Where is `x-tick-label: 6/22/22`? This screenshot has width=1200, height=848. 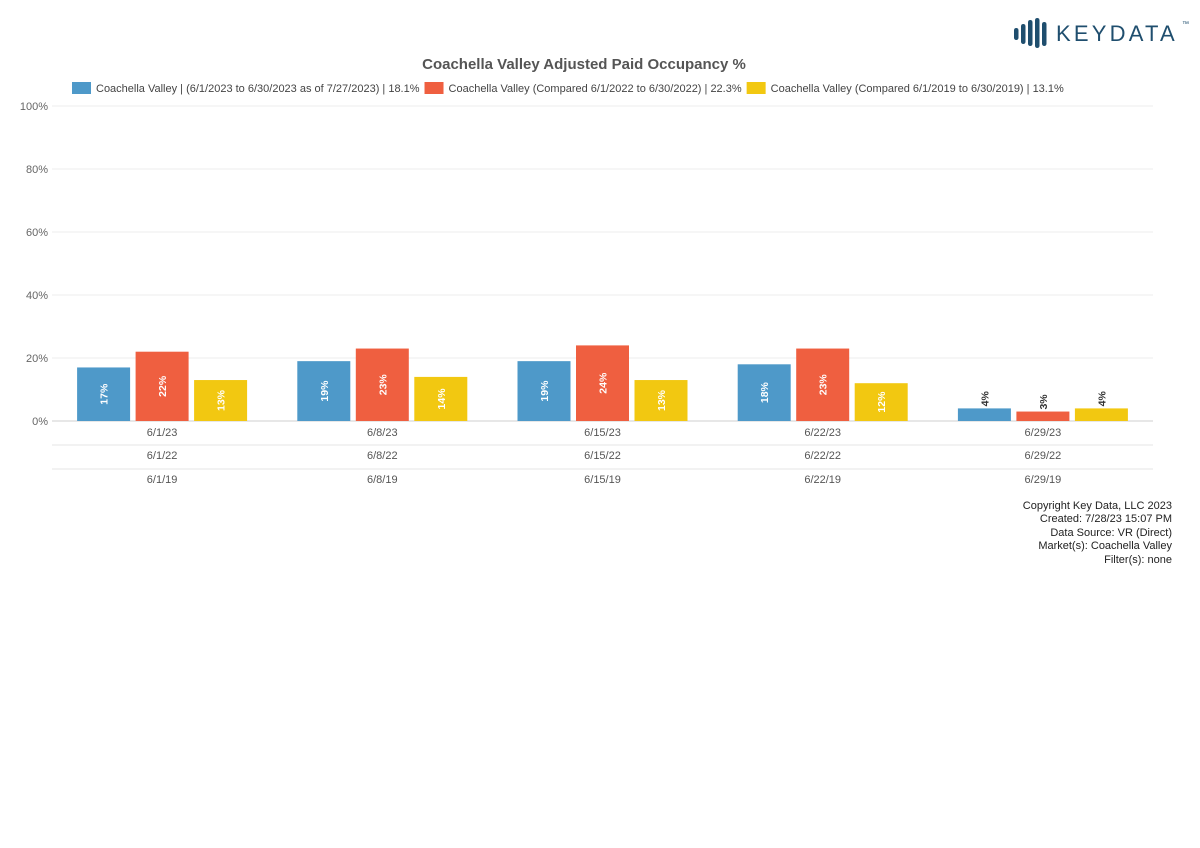 x-tick-label: 6/22/22 is located at coordinates (822, 456).